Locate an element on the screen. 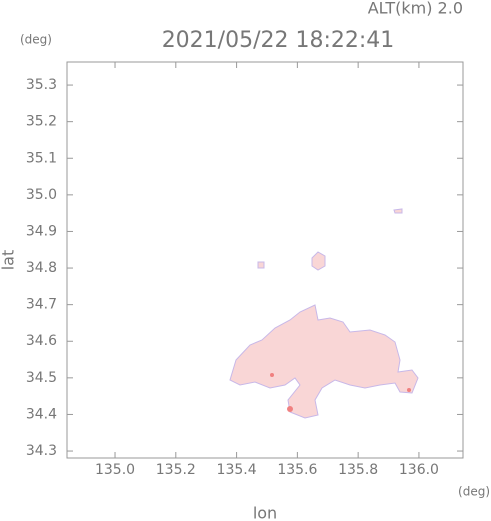 The image size is (491, 521). y-tick-label: 35.3 is located at coordinates (41, 85).